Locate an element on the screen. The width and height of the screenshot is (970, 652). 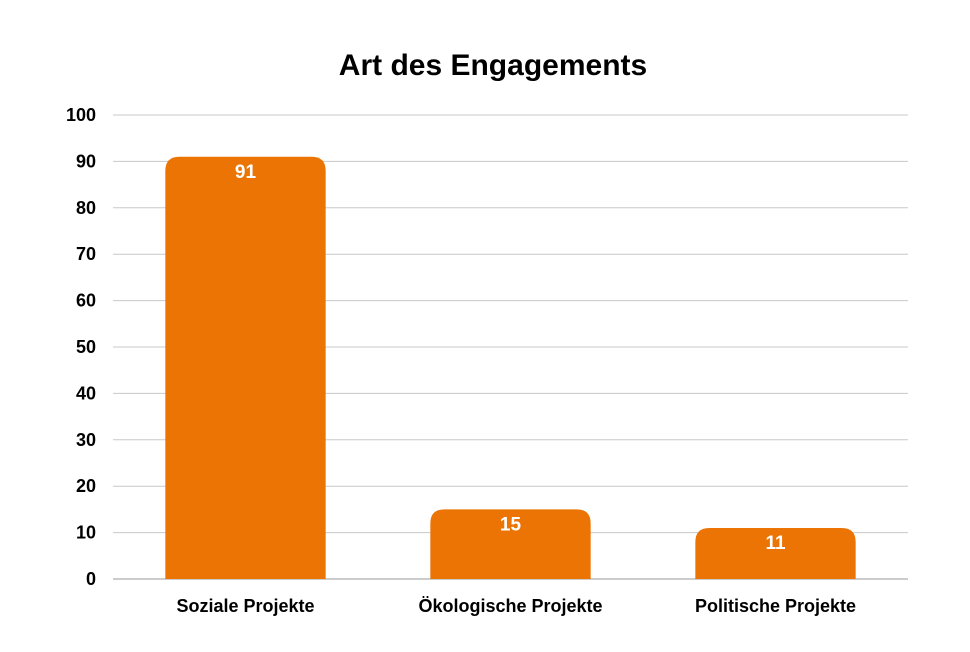
y-axis-ticks: 0 10 20 30 40 50 60 70 80 90 100 is located at coordinates (81, 347).